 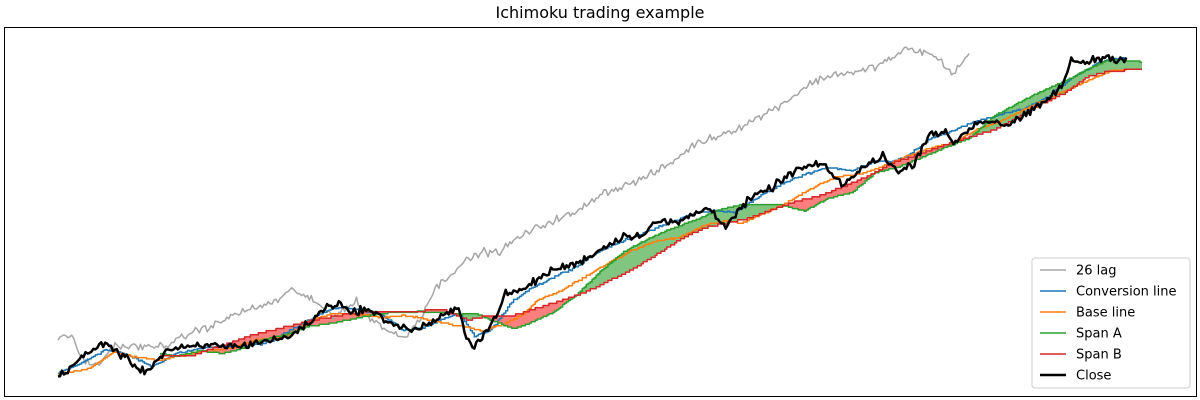 I want to click on legend-label: 26 lag, so click(x=1096, y=271).